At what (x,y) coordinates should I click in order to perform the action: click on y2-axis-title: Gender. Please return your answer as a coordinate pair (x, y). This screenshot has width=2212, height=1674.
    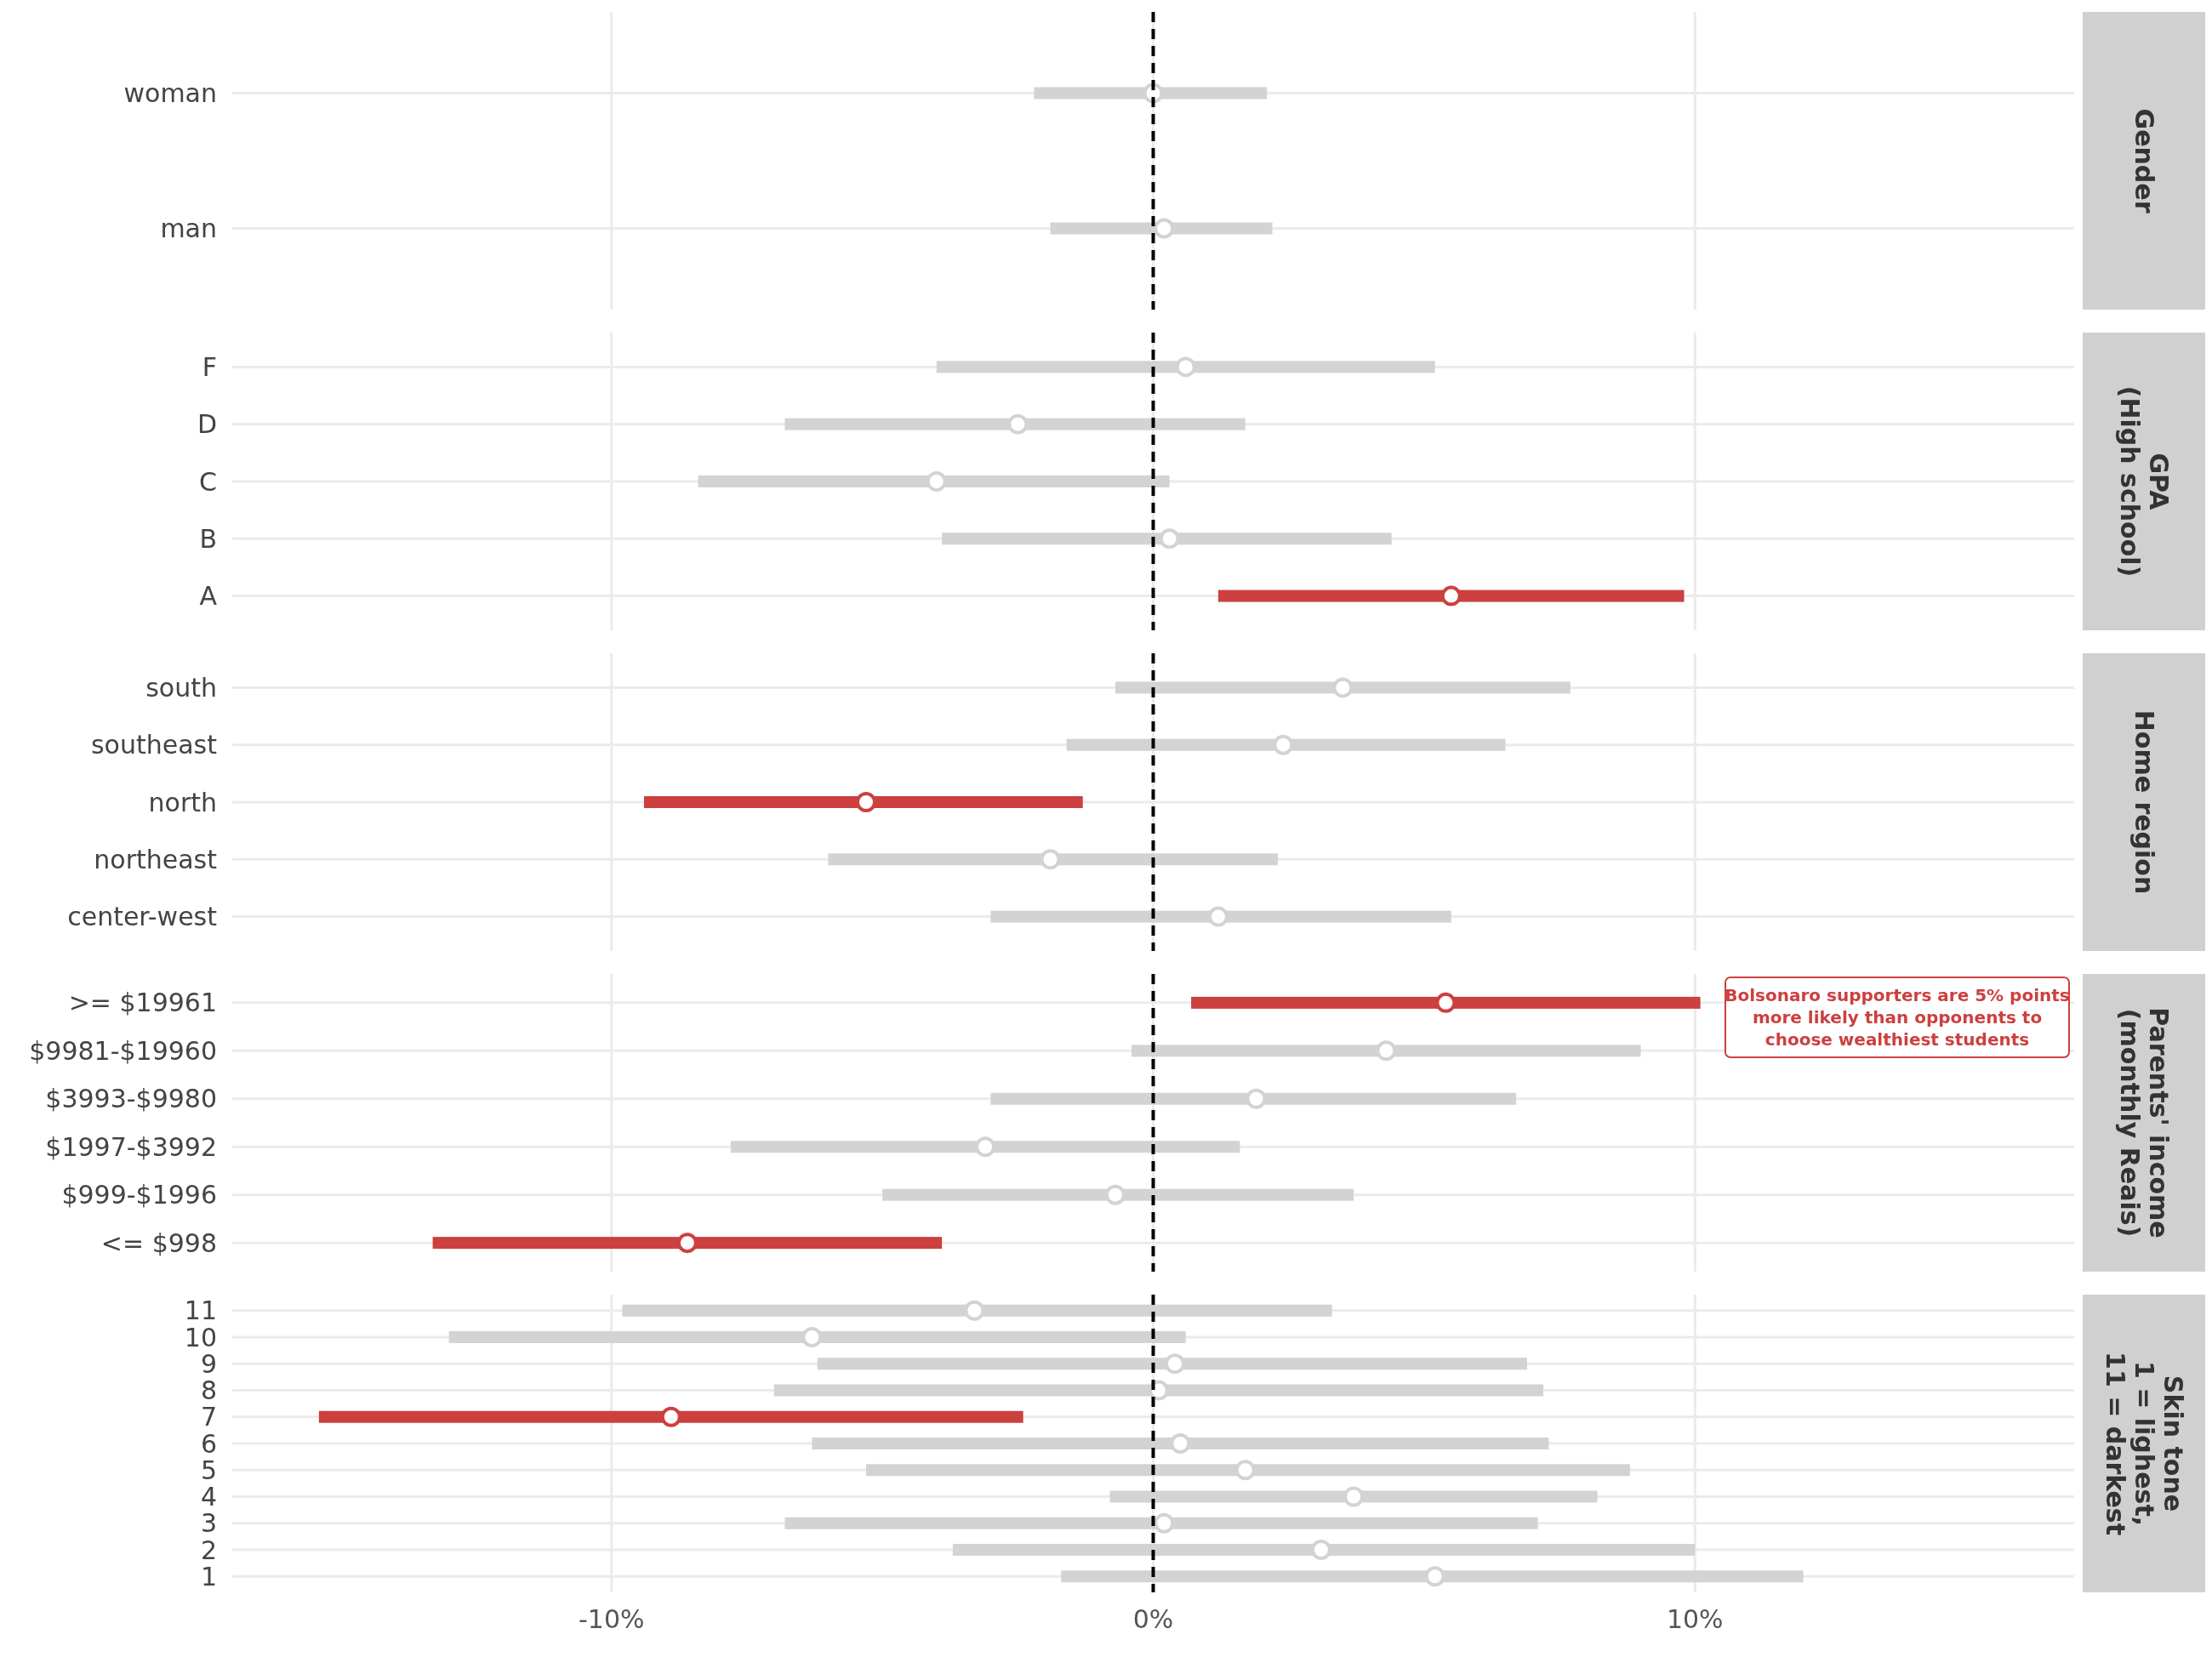
    Looking at the image, I should click on (2144, 161).